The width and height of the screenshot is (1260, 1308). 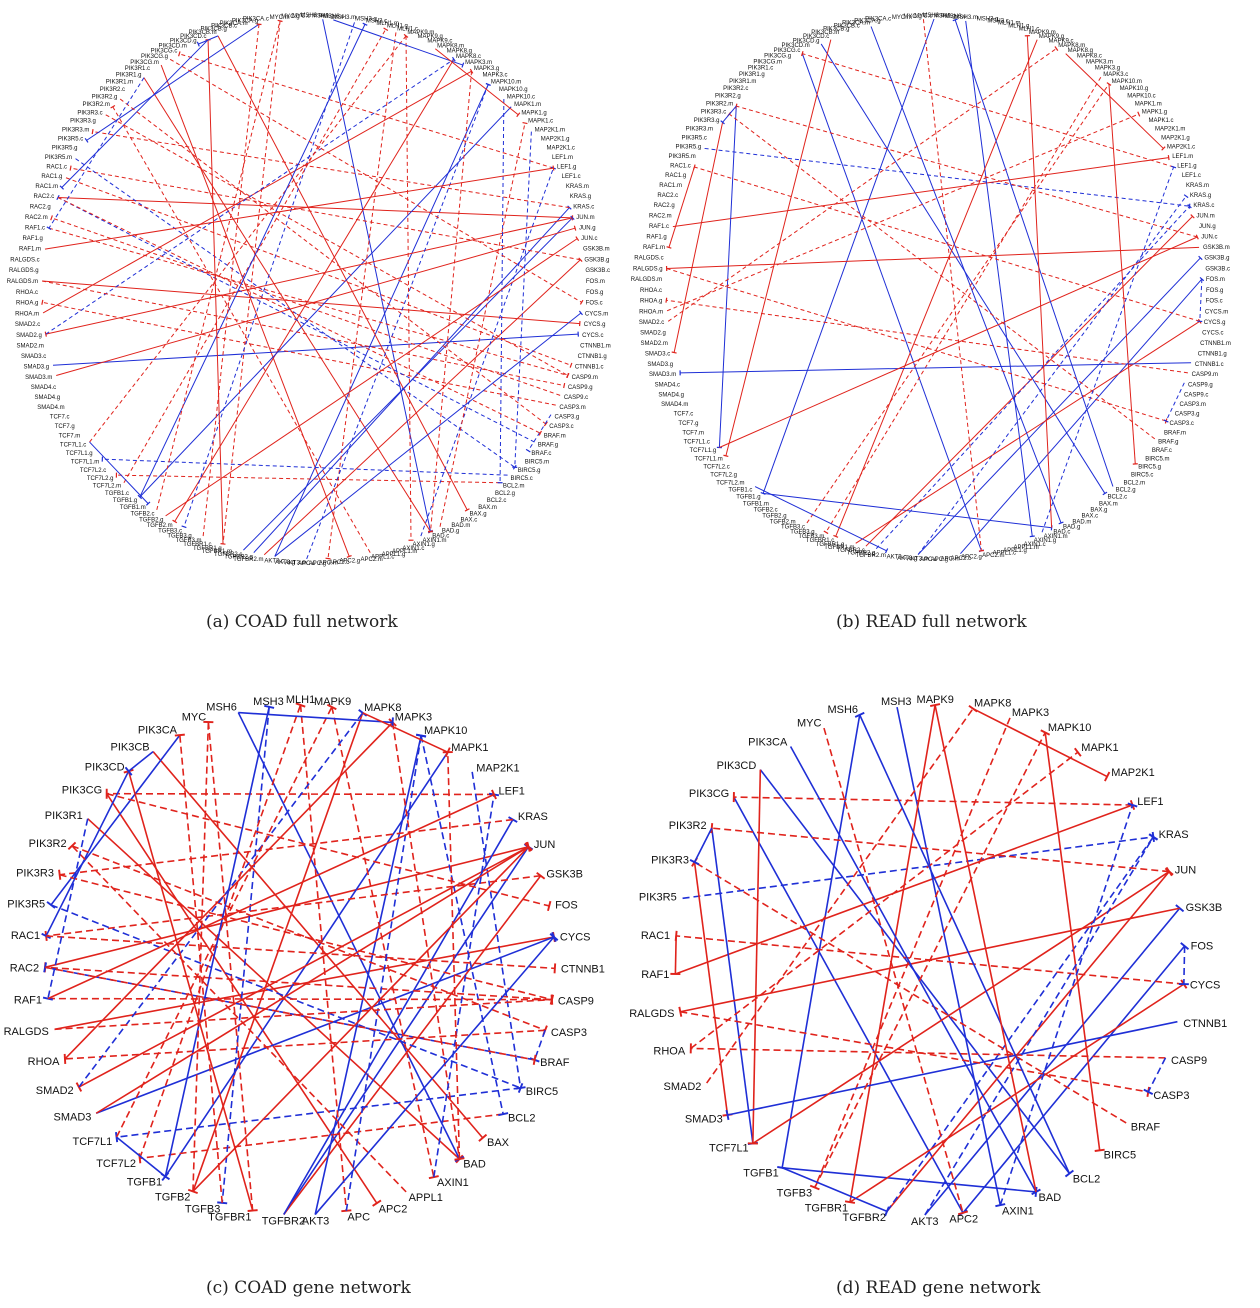 What do you see at coordinates (144, 63) in the screenshot?
I see `node-label-pik3cg-m: PIK3CG.m` at bounding box center [144, 63].